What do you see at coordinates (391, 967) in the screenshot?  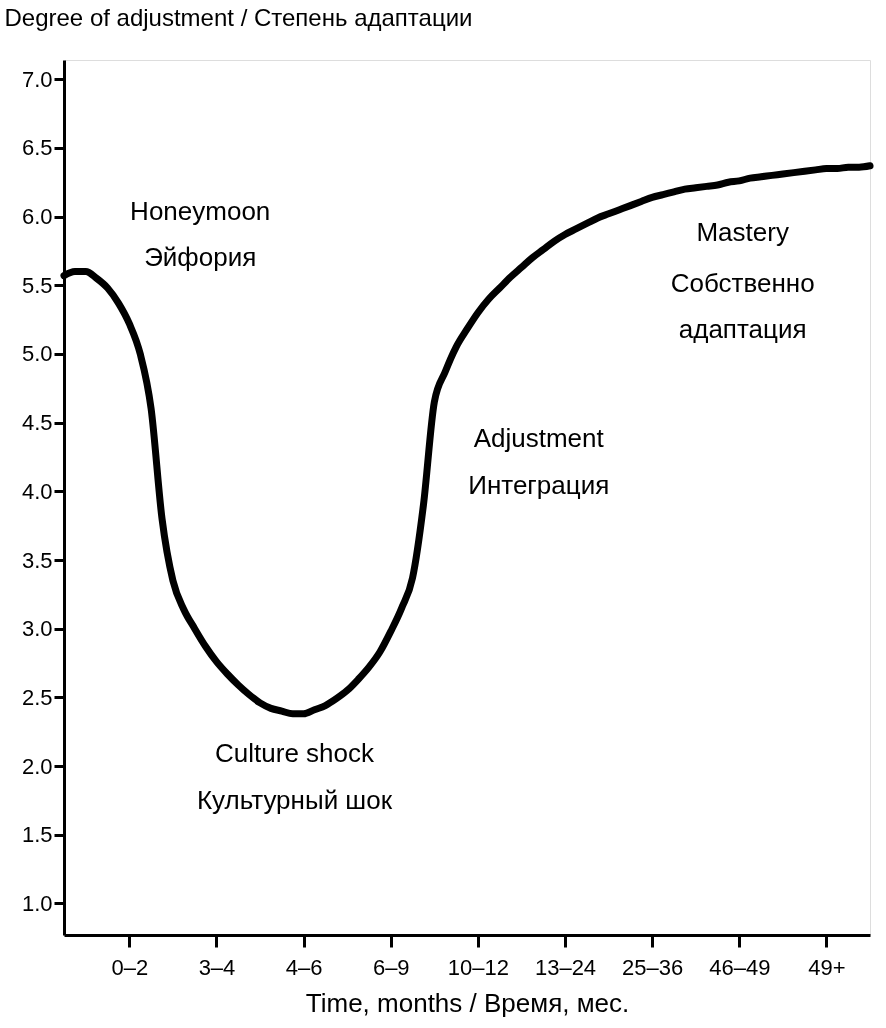 I see `x-tick-label: 6–9` at bounding box center [391, 967].